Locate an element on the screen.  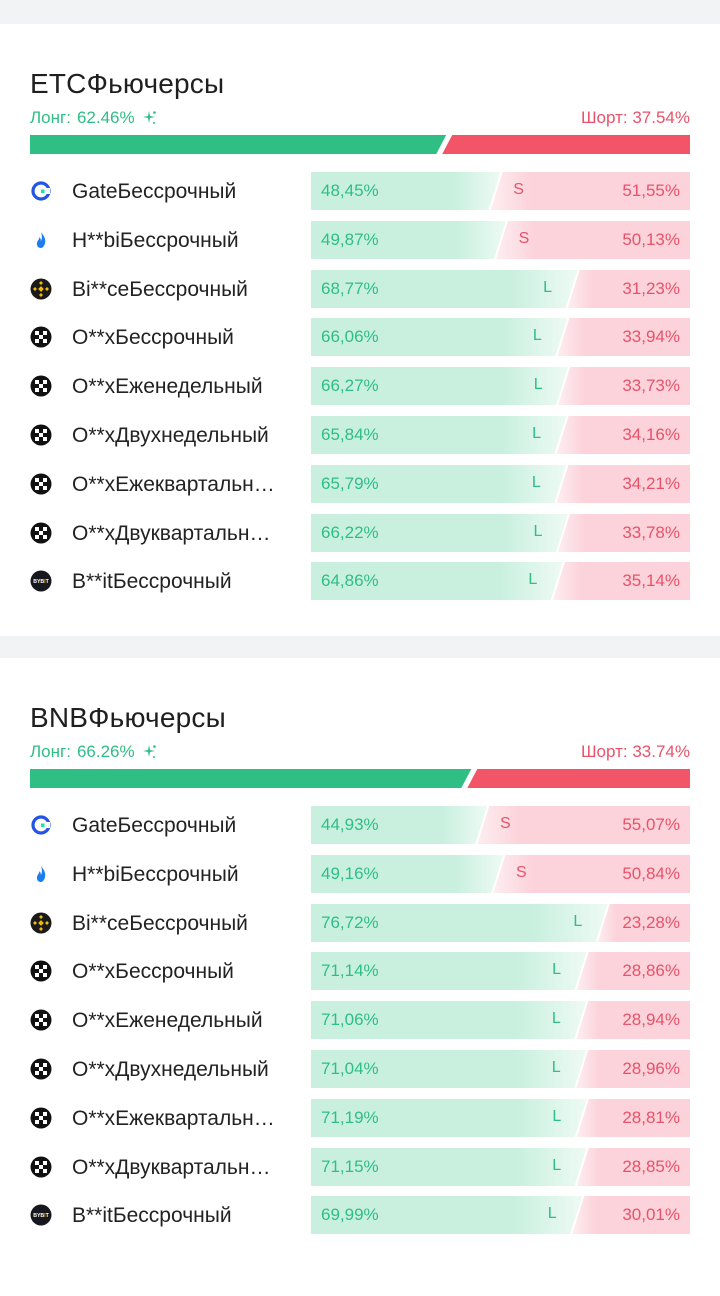
long-short-bar: 64,86% 35,14% L is located at coordinates (500, 581).